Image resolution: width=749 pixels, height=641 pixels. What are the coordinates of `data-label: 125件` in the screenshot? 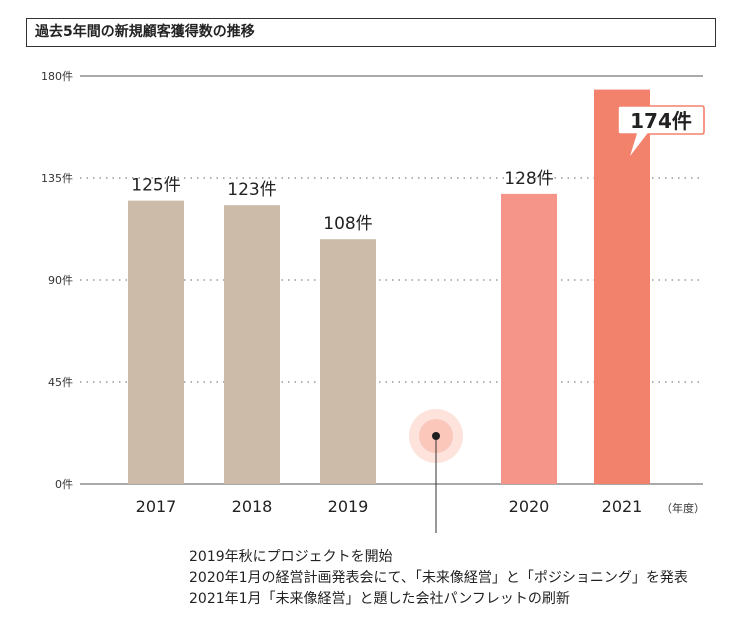 It's located at (155, 186).